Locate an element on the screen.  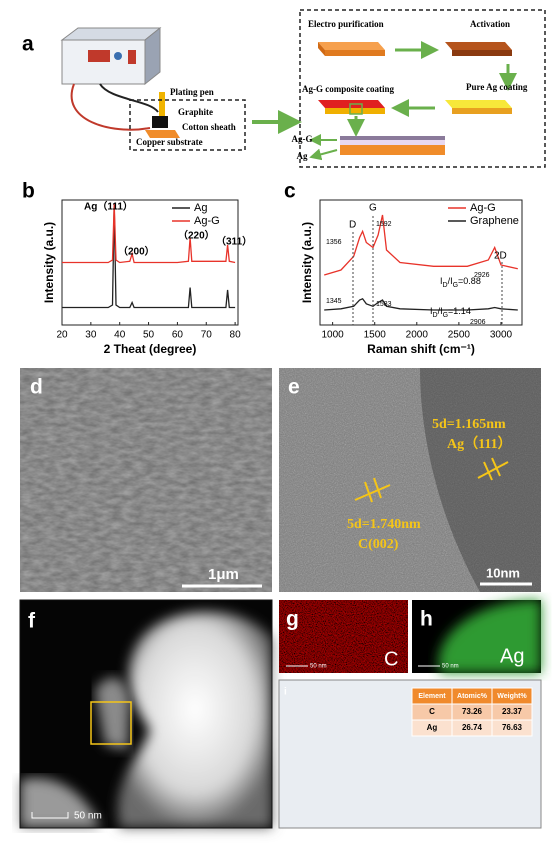
table-cell-text: 26.74 is located at coordinates (472, 727).